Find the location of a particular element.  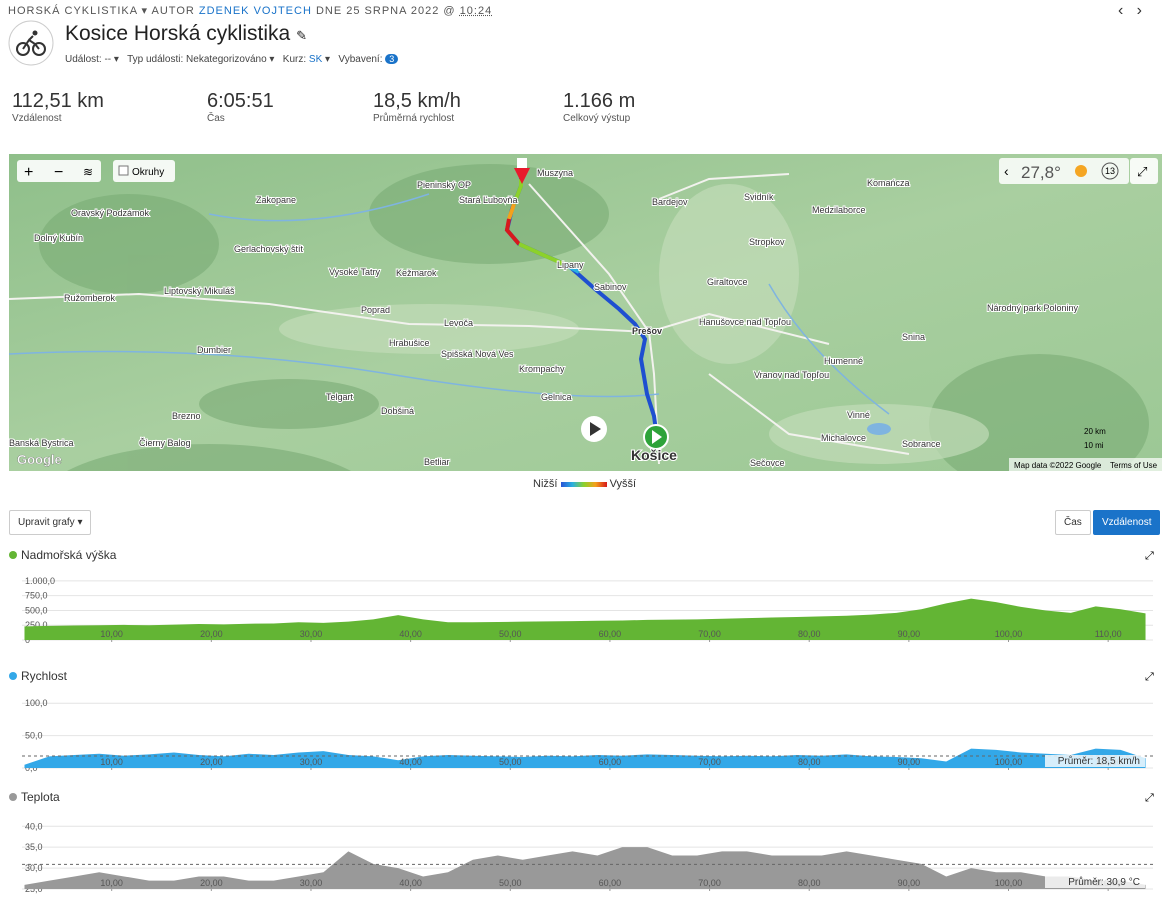

map-label: Kežmarok is located at coordinates (416, 273).